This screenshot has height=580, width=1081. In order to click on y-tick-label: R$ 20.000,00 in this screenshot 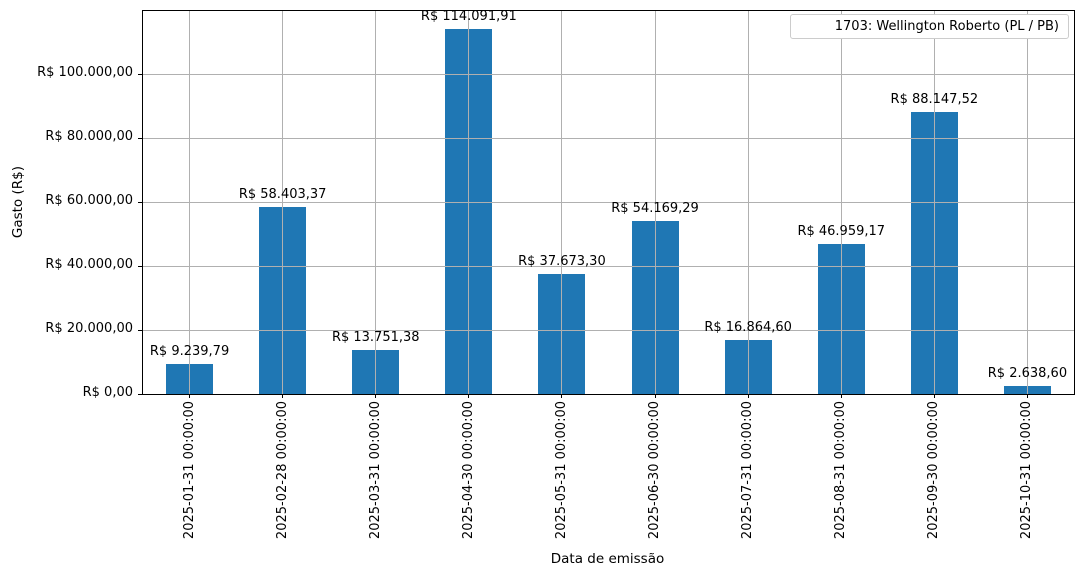, I will do `click(89, 329)`.